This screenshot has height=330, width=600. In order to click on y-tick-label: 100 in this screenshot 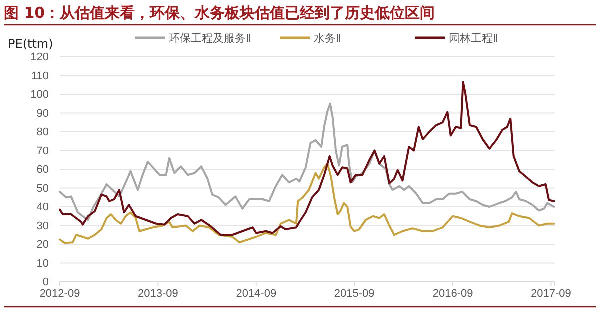, I will do `click(39, 95)`.